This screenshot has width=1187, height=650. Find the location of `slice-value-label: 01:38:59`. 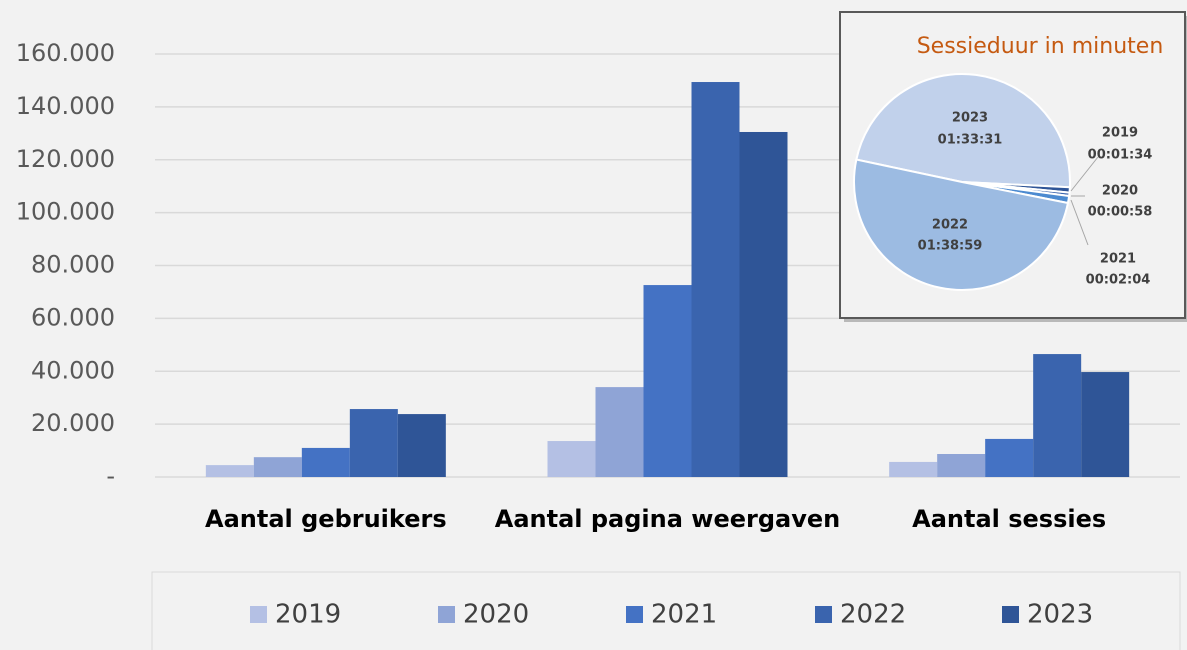

slice-value-label: 01:38:59 is located at coordinates (950, 246).